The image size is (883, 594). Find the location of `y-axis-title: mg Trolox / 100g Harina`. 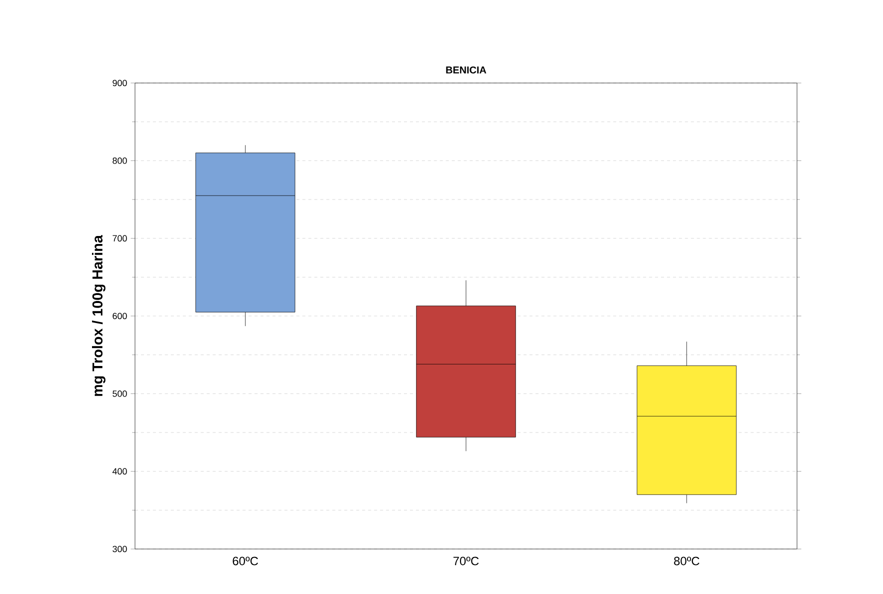

y-axis-title: mg Trolox / 100g Harina is located at coordinates (99, 315).